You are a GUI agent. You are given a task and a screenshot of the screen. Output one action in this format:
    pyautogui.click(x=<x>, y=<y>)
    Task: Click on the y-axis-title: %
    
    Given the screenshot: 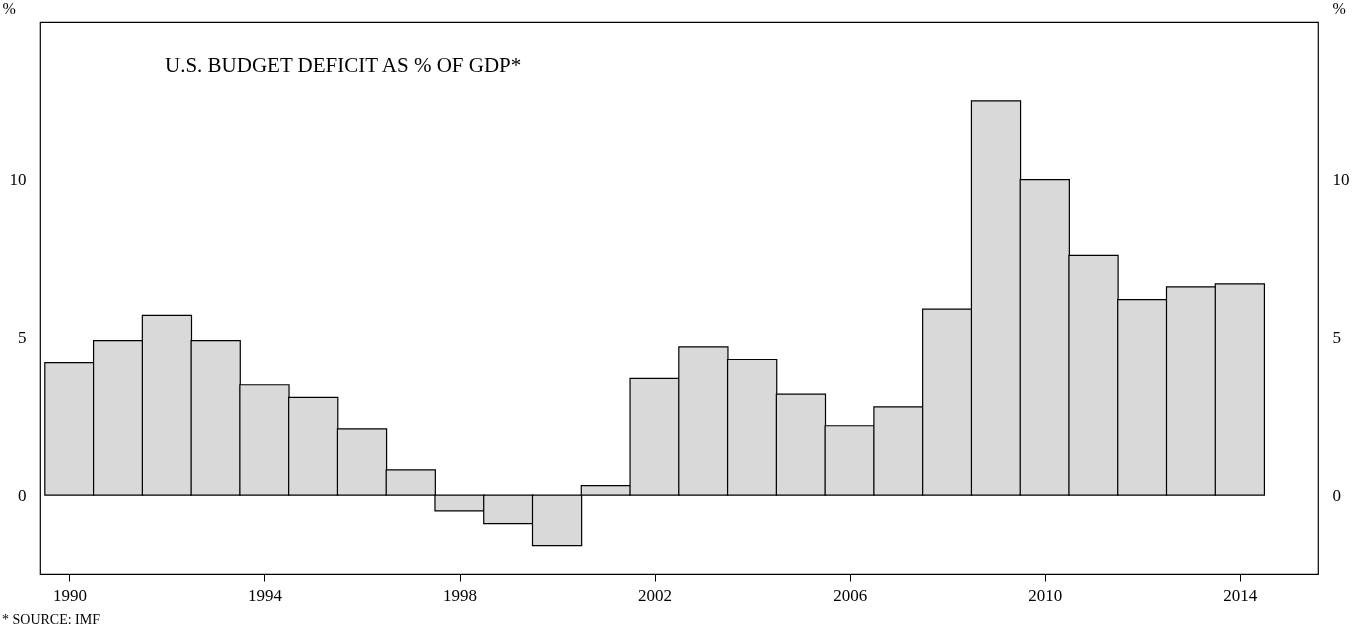 What is the action you would take?
    pyautogui.click(x=9, y=8)
    